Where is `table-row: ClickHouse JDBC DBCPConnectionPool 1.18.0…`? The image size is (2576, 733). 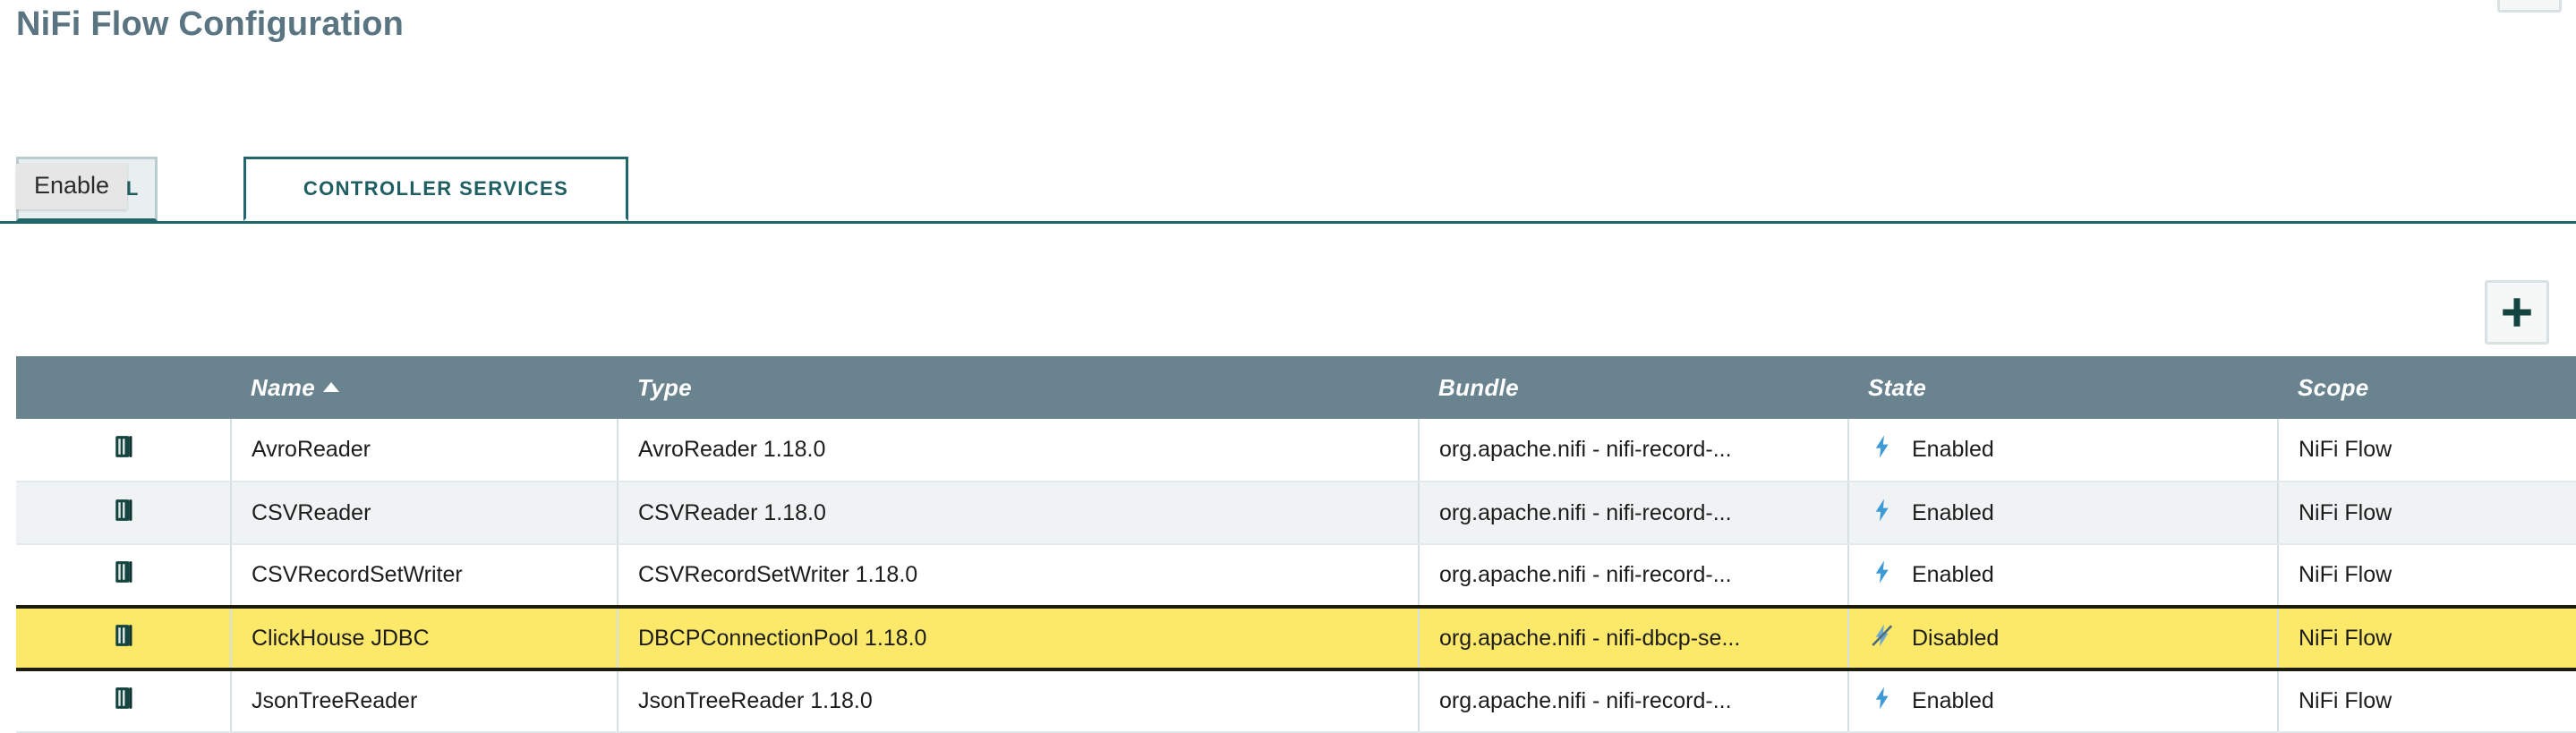 table-row: ClickHouse JDBC DBCPConnectionPool 1.18.0… is located at coordinates (1296, 638).